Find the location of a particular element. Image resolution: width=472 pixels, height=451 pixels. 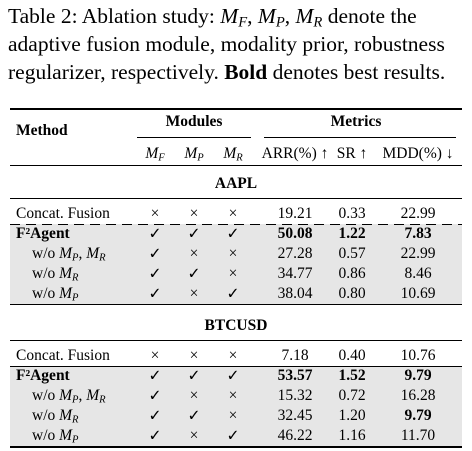

caption-text: , is located at coordinates (252, 16).